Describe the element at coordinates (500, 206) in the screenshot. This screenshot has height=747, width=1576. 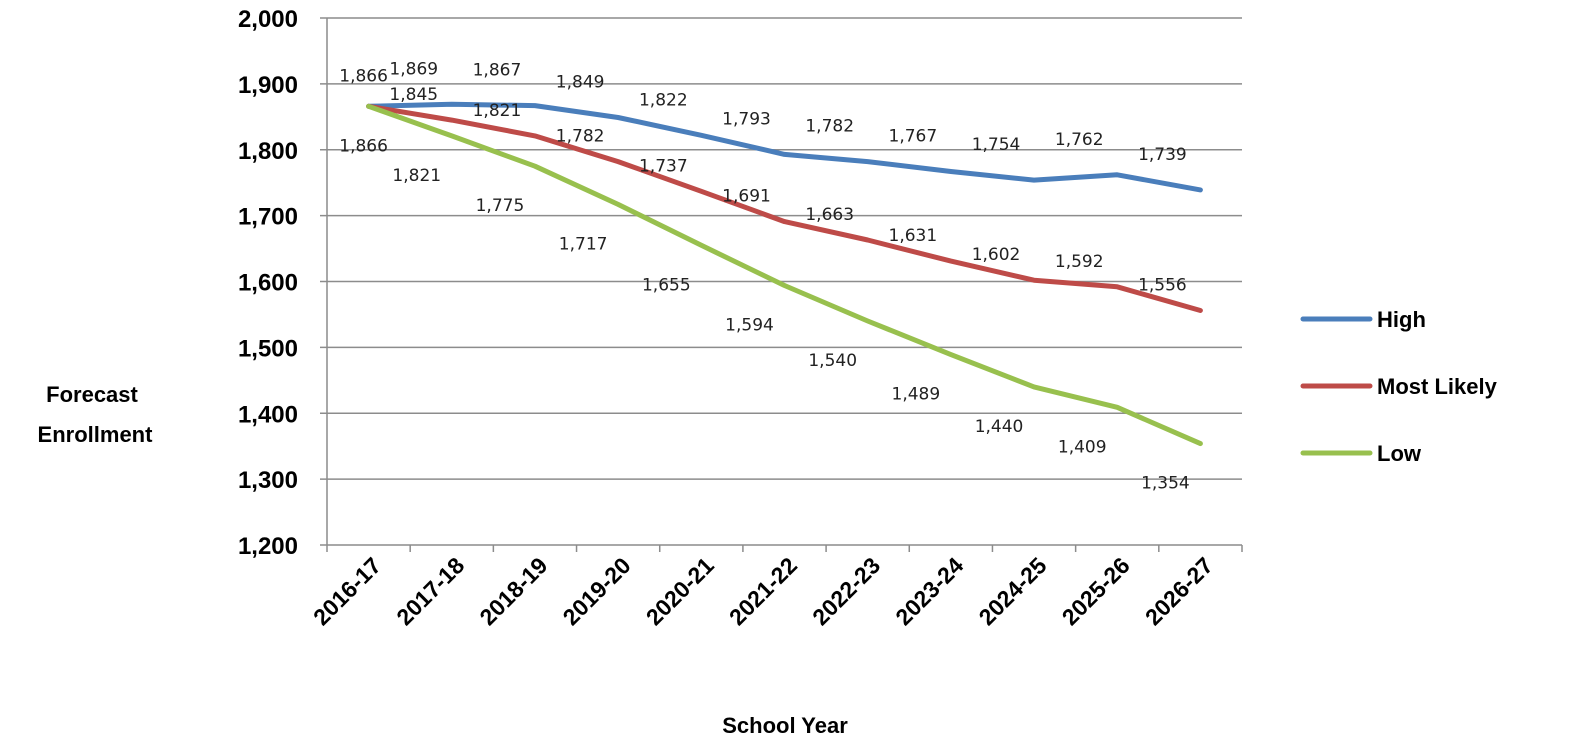
I see `data-label: 1,775` at that location.